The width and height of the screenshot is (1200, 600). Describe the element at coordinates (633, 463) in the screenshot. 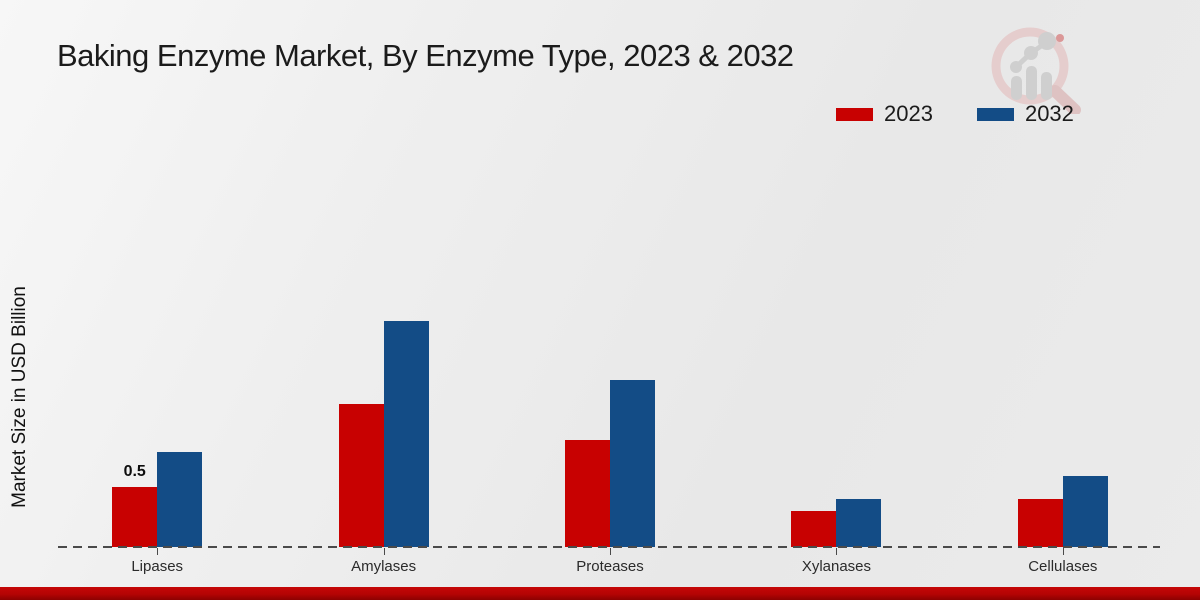

I see `bar-2032-proteases` at that location.